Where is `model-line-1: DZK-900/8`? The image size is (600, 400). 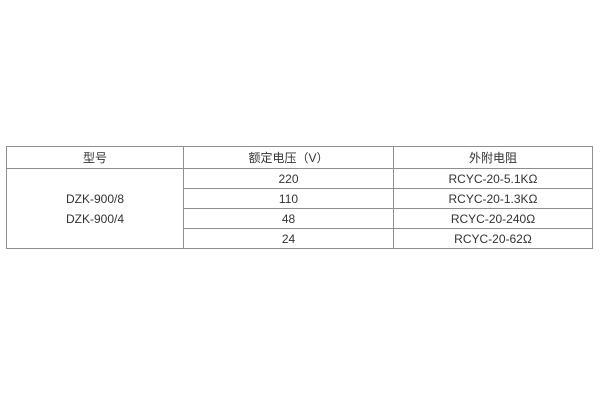 model-line-1: DZK-900/8 is located at coordinates (95, 198).